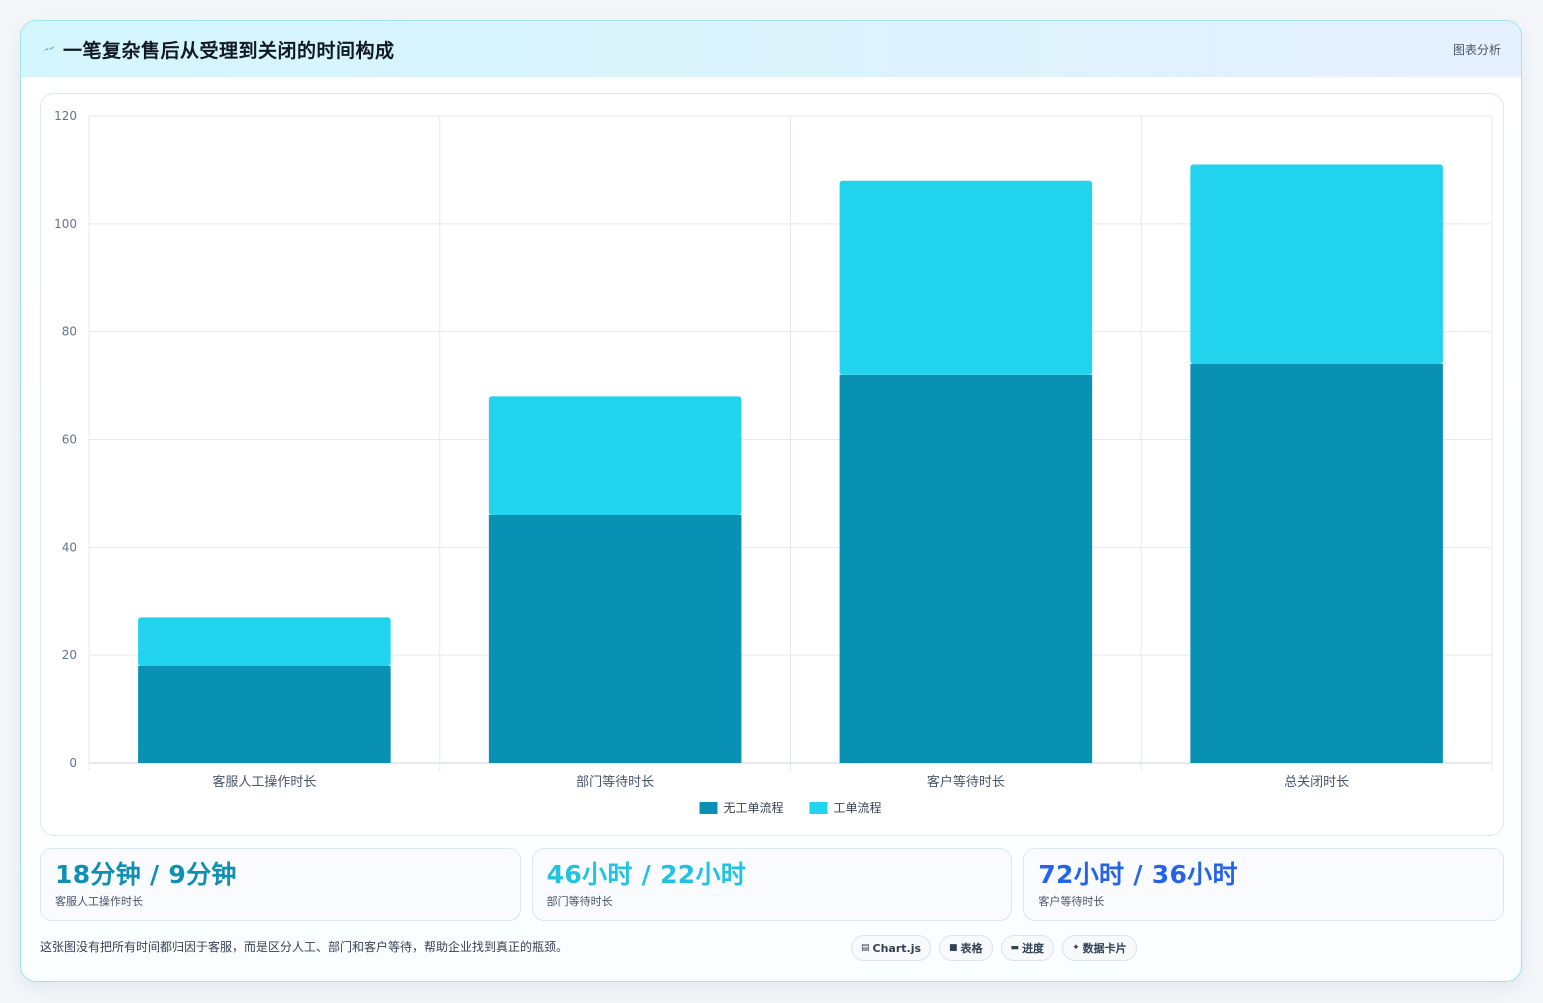 This screenshot has height=1003, width=1543. I want to click on table-icon: ■, so click(953, 948).